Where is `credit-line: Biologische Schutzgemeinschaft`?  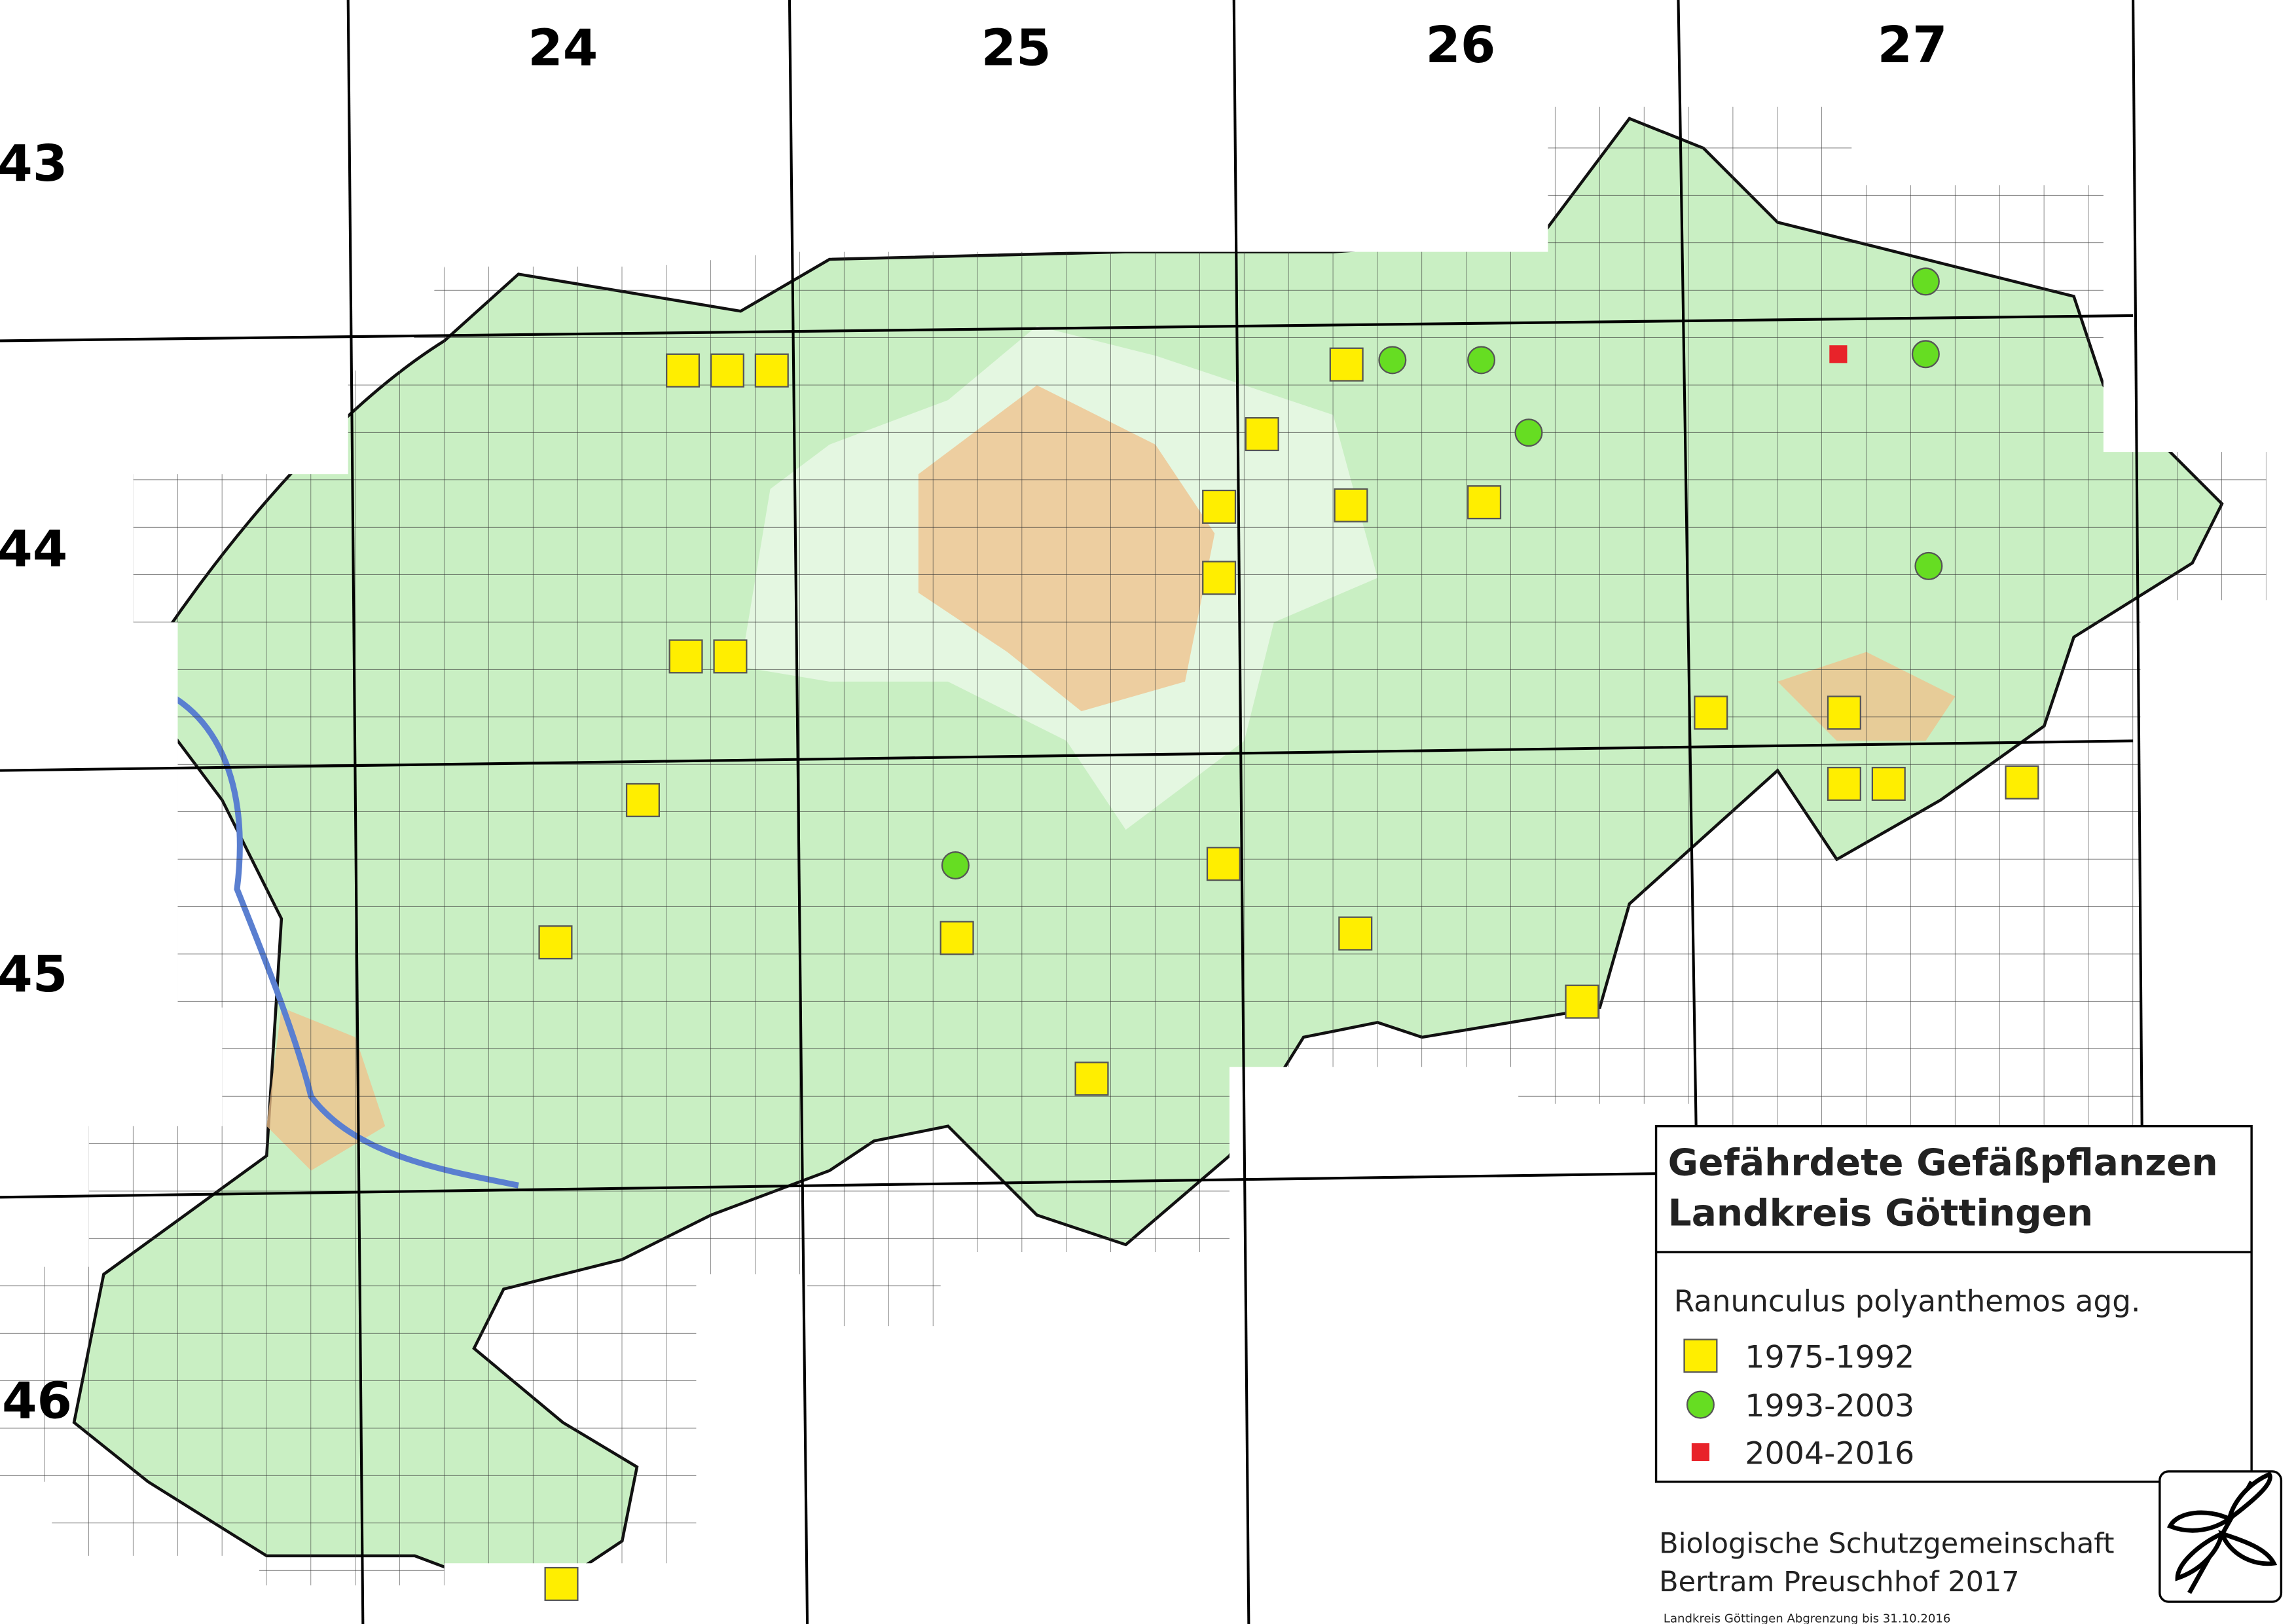
credit-line: Biologische Schutzgemeinschaft is located at coordinates (1886, 1543).